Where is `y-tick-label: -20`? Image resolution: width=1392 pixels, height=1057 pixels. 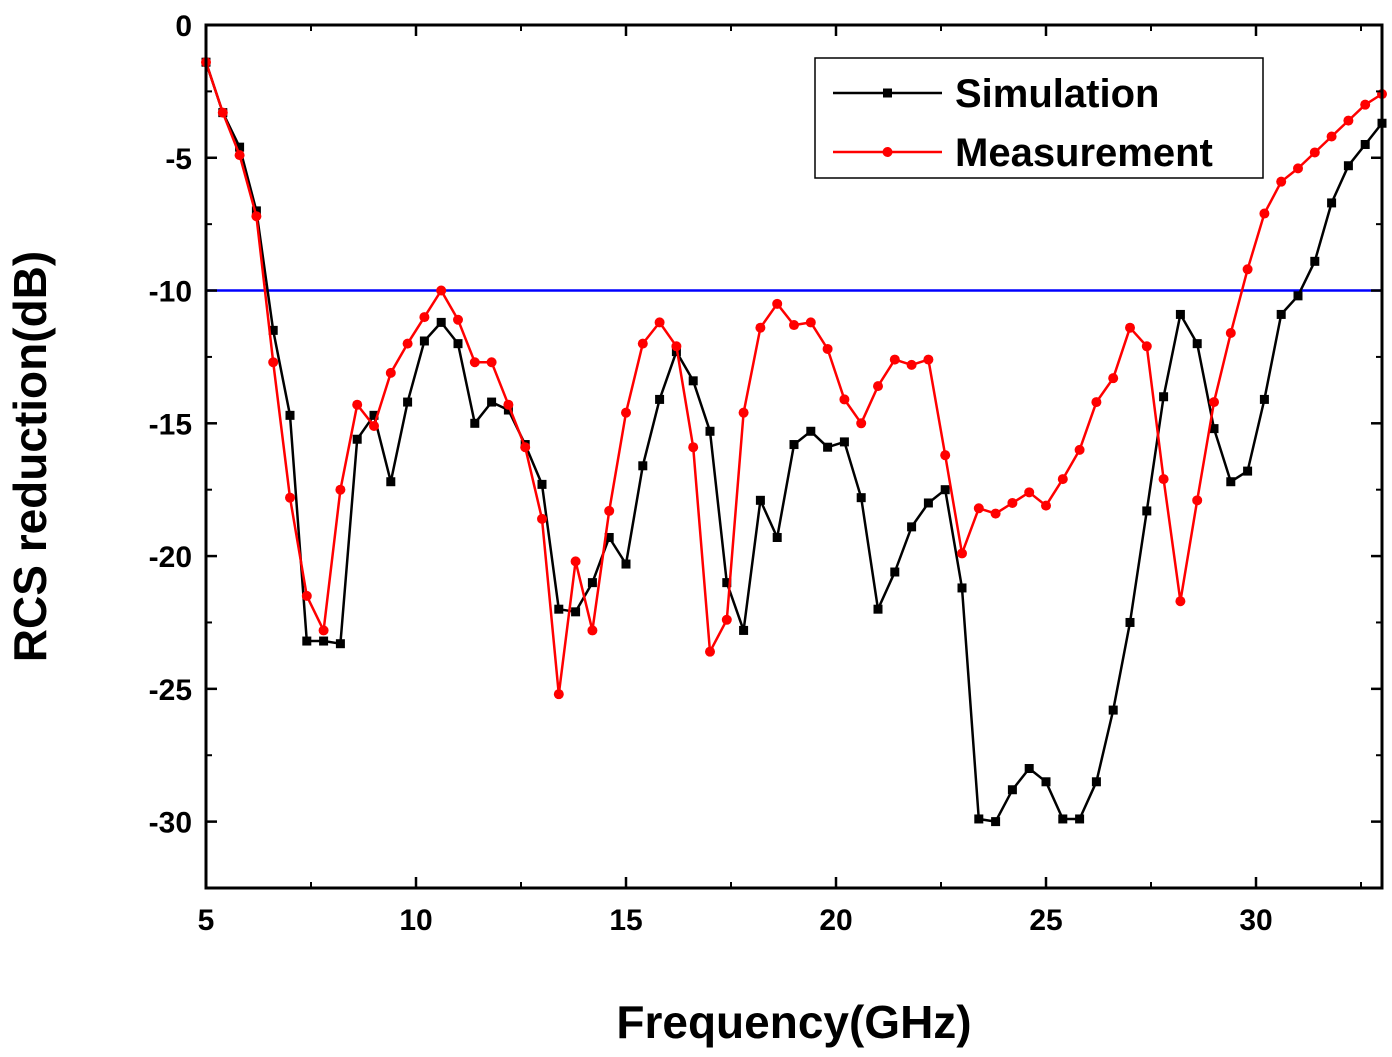 y-tick-label: -20 is located at coordinates (170, 557).